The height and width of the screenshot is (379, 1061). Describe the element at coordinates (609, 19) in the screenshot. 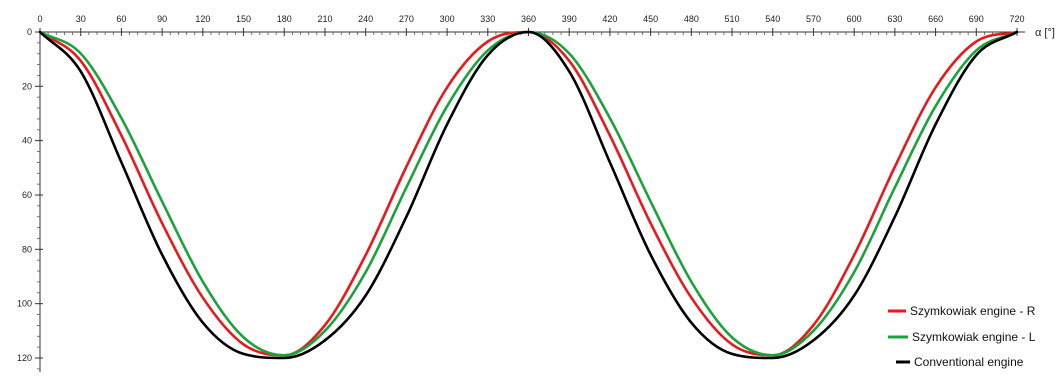

I see `x-tick-label: 420` at that location.